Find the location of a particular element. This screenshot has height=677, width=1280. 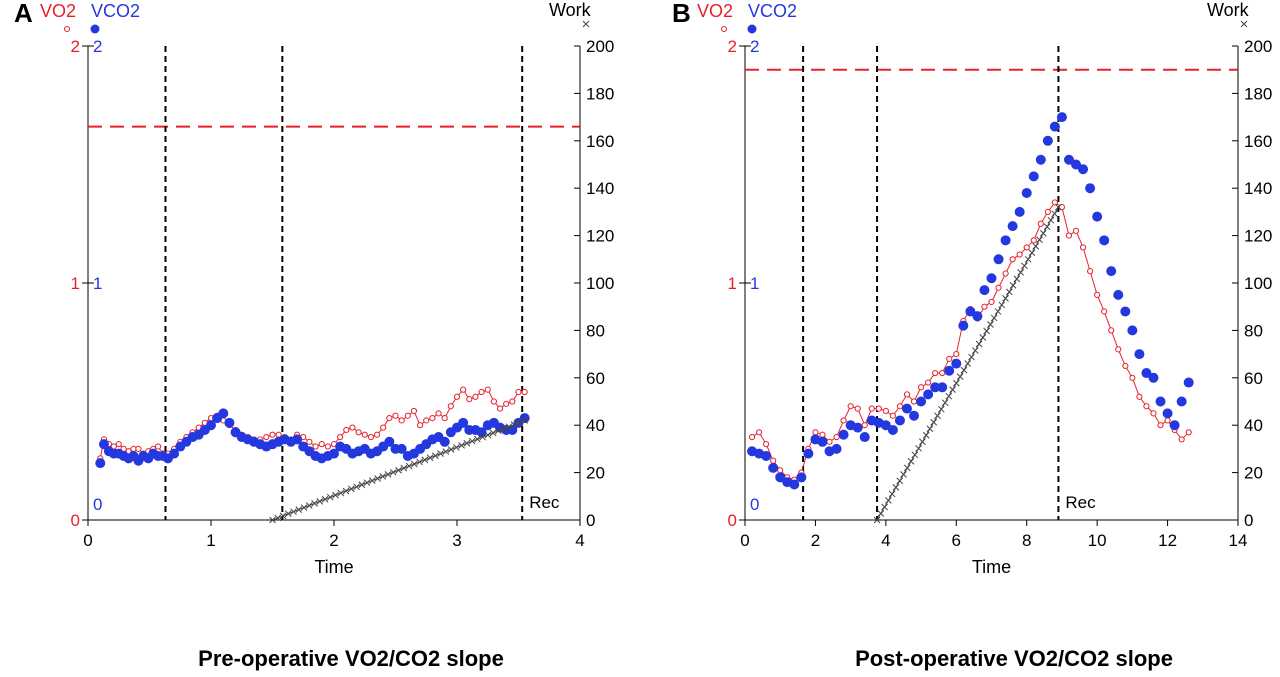

x-tick-label: 14 is located at coordinates (1238, 540).